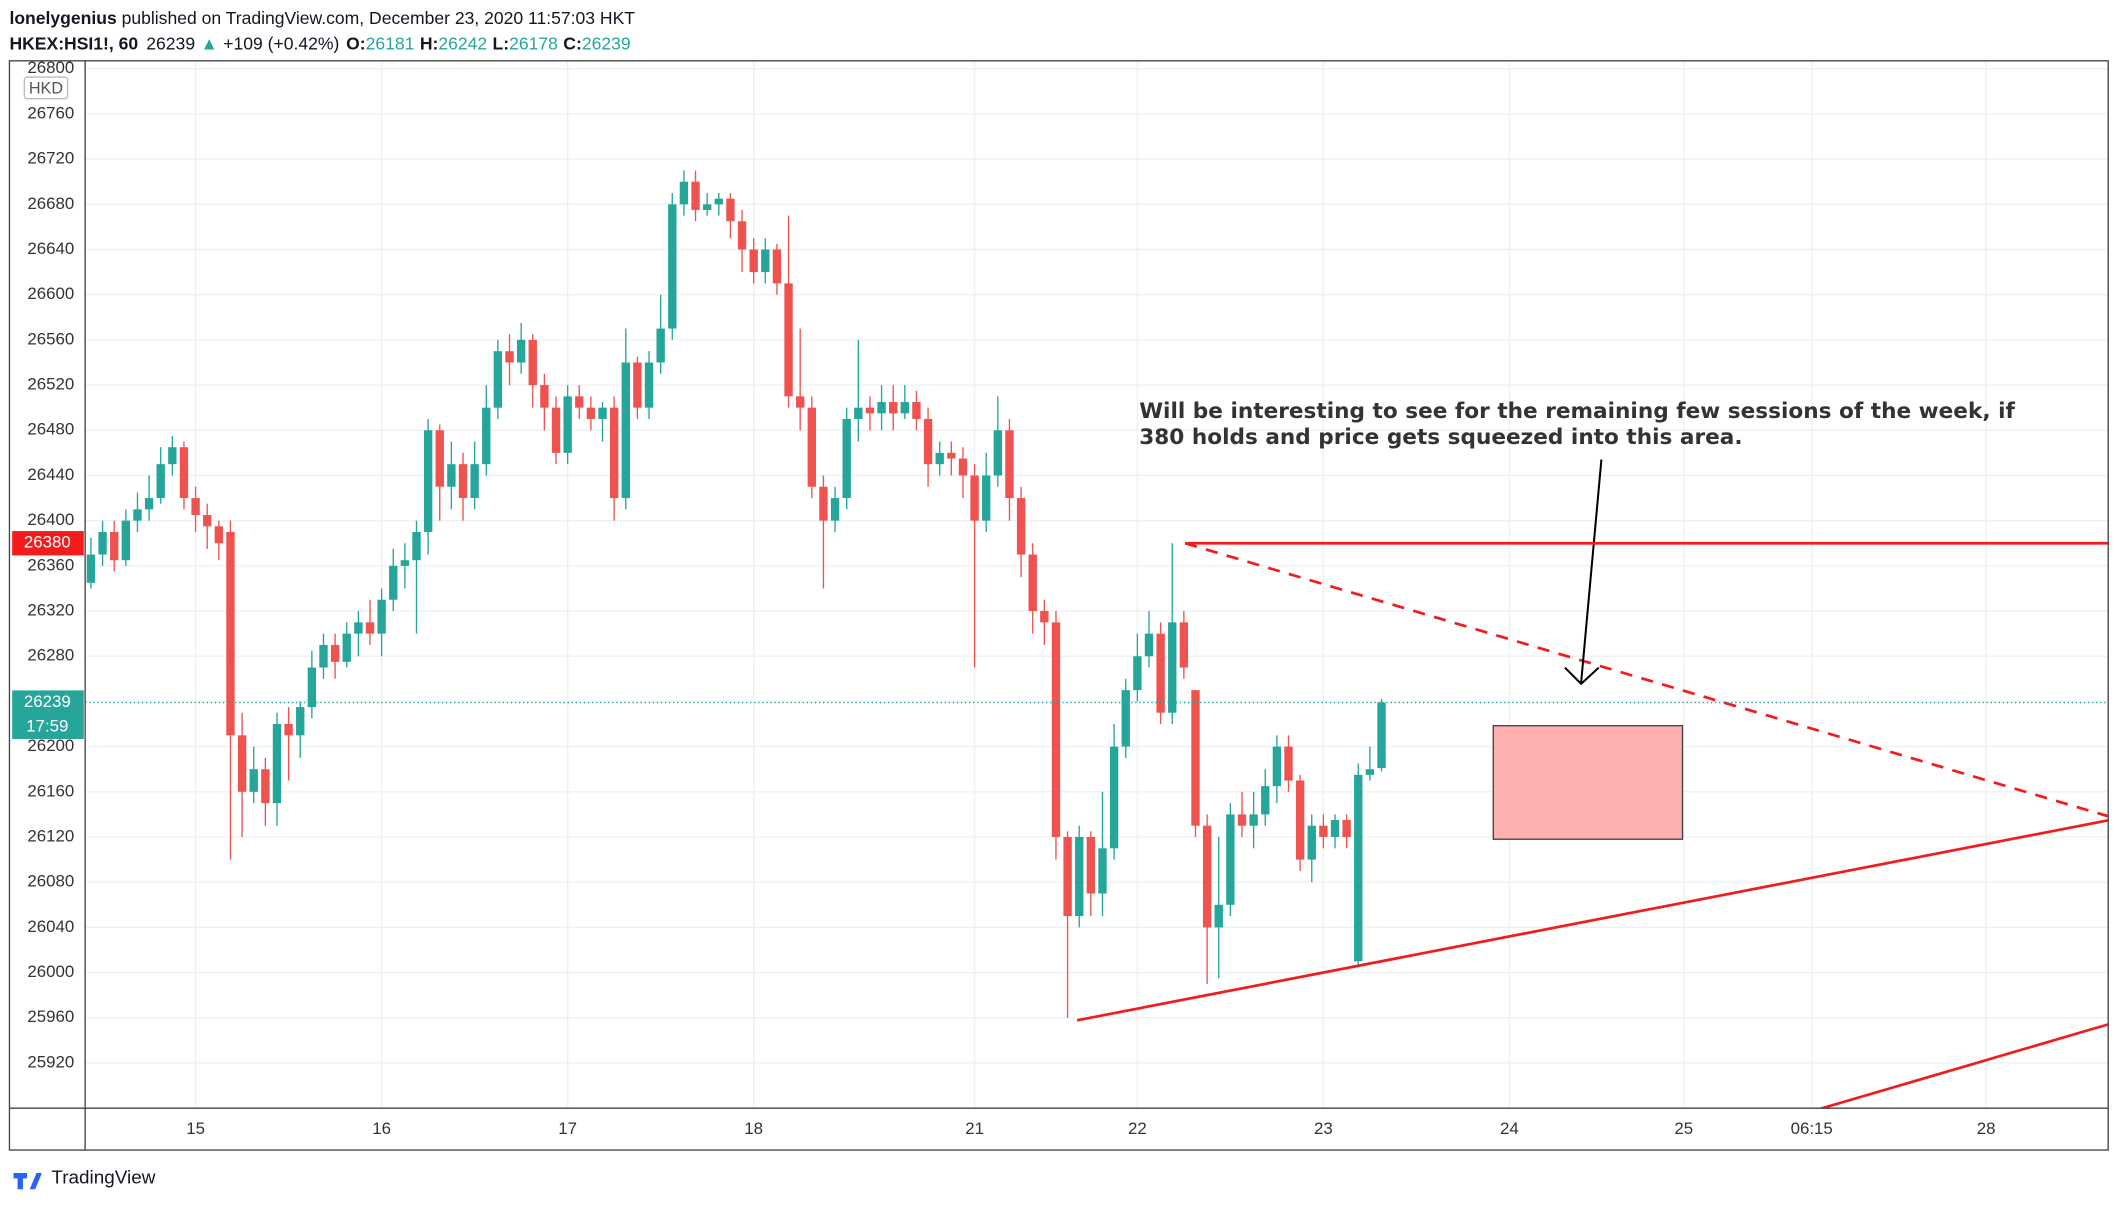 The image size is (2119, 1206). I want to click on currency: HKD, so click(46, 88).